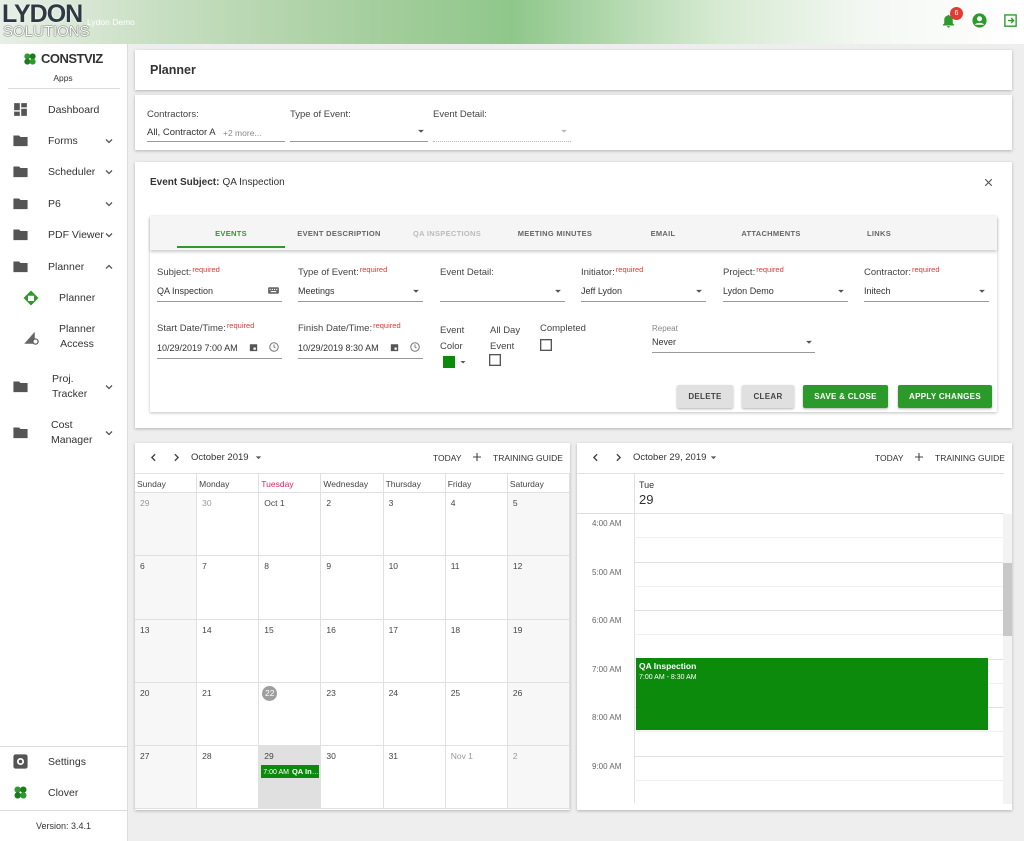 The image size is (1024, 841). What do you see at coordinates (72, 172) in the screenshot?
I see `menu-item: Scheduler` at bounding box center [72, 172].